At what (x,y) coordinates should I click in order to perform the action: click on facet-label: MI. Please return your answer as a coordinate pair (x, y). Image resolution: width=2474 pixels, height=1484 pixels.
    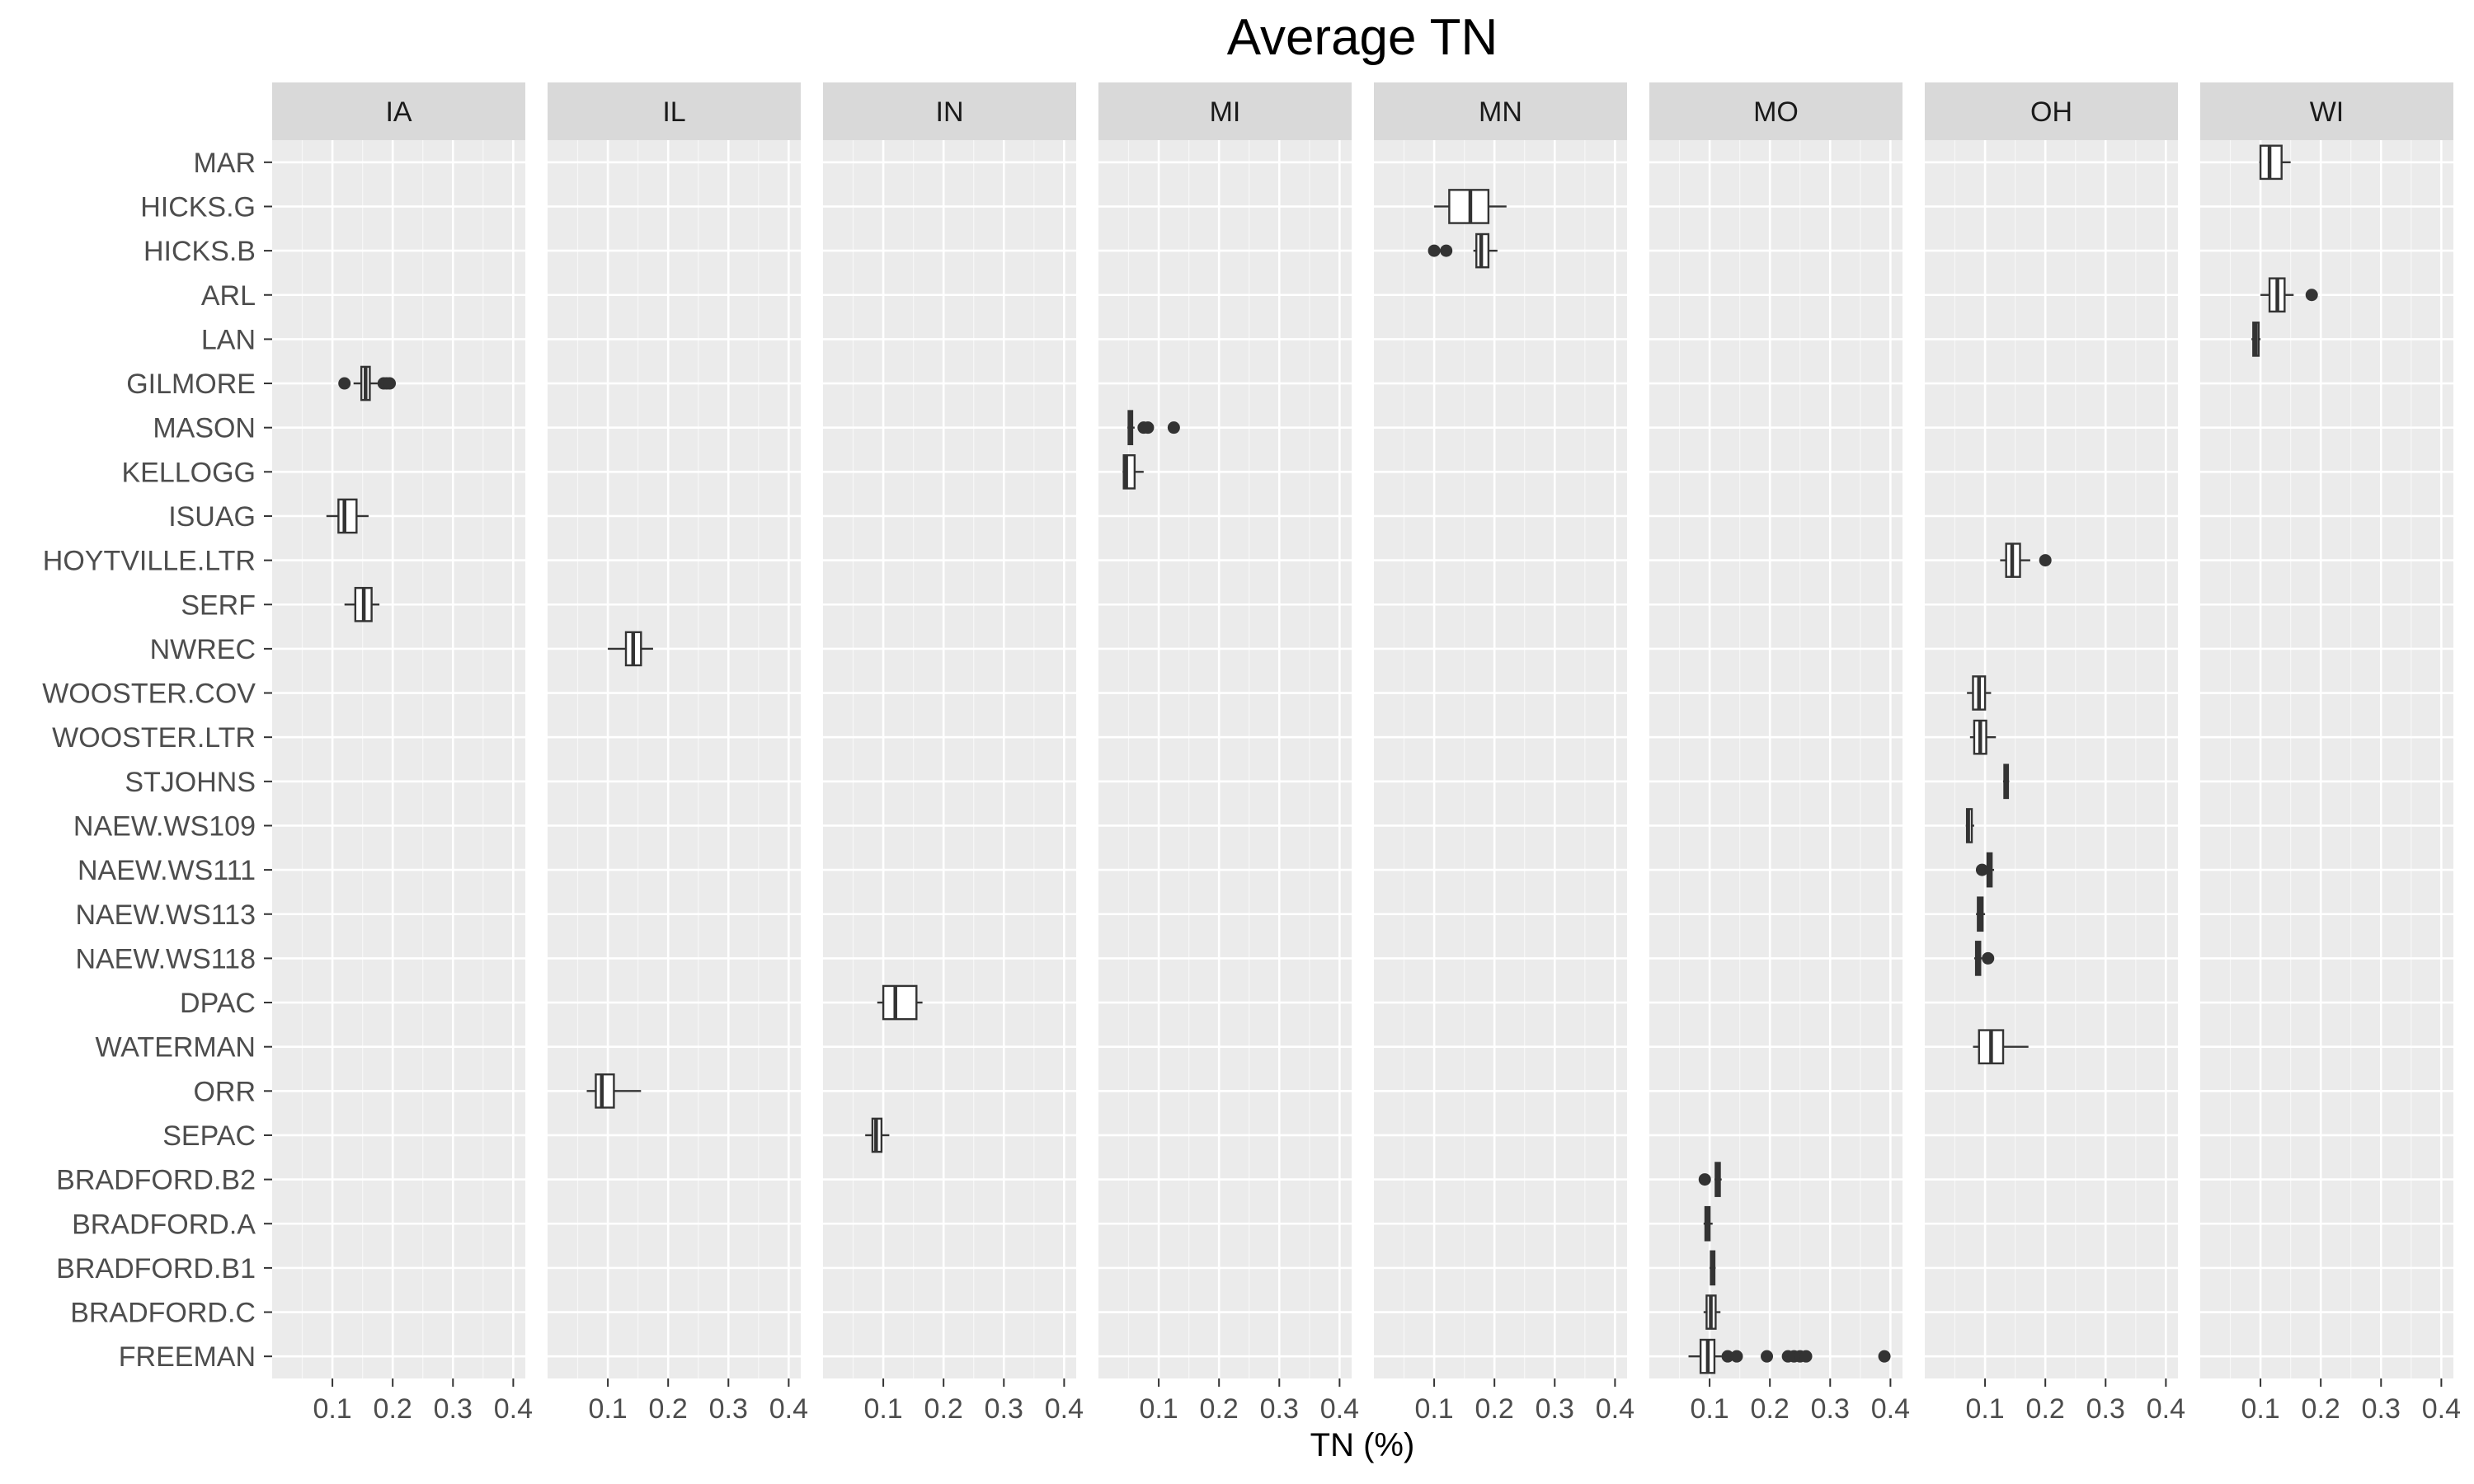
    Looking at the image, I should click on (1225, 112).